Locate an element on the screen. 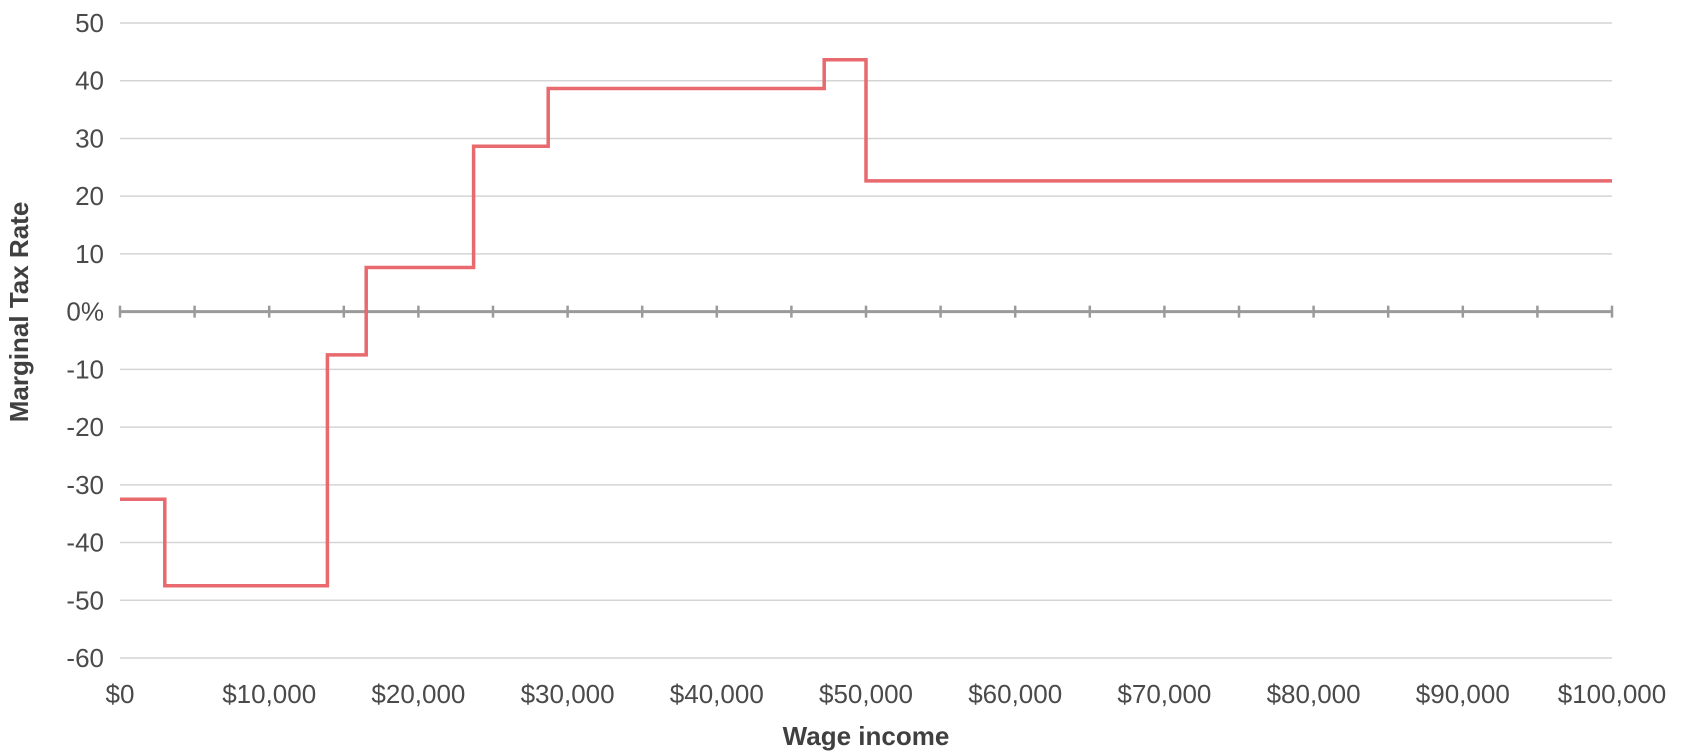  x-axis-title: Wage income is located at coordinates (866, 736).